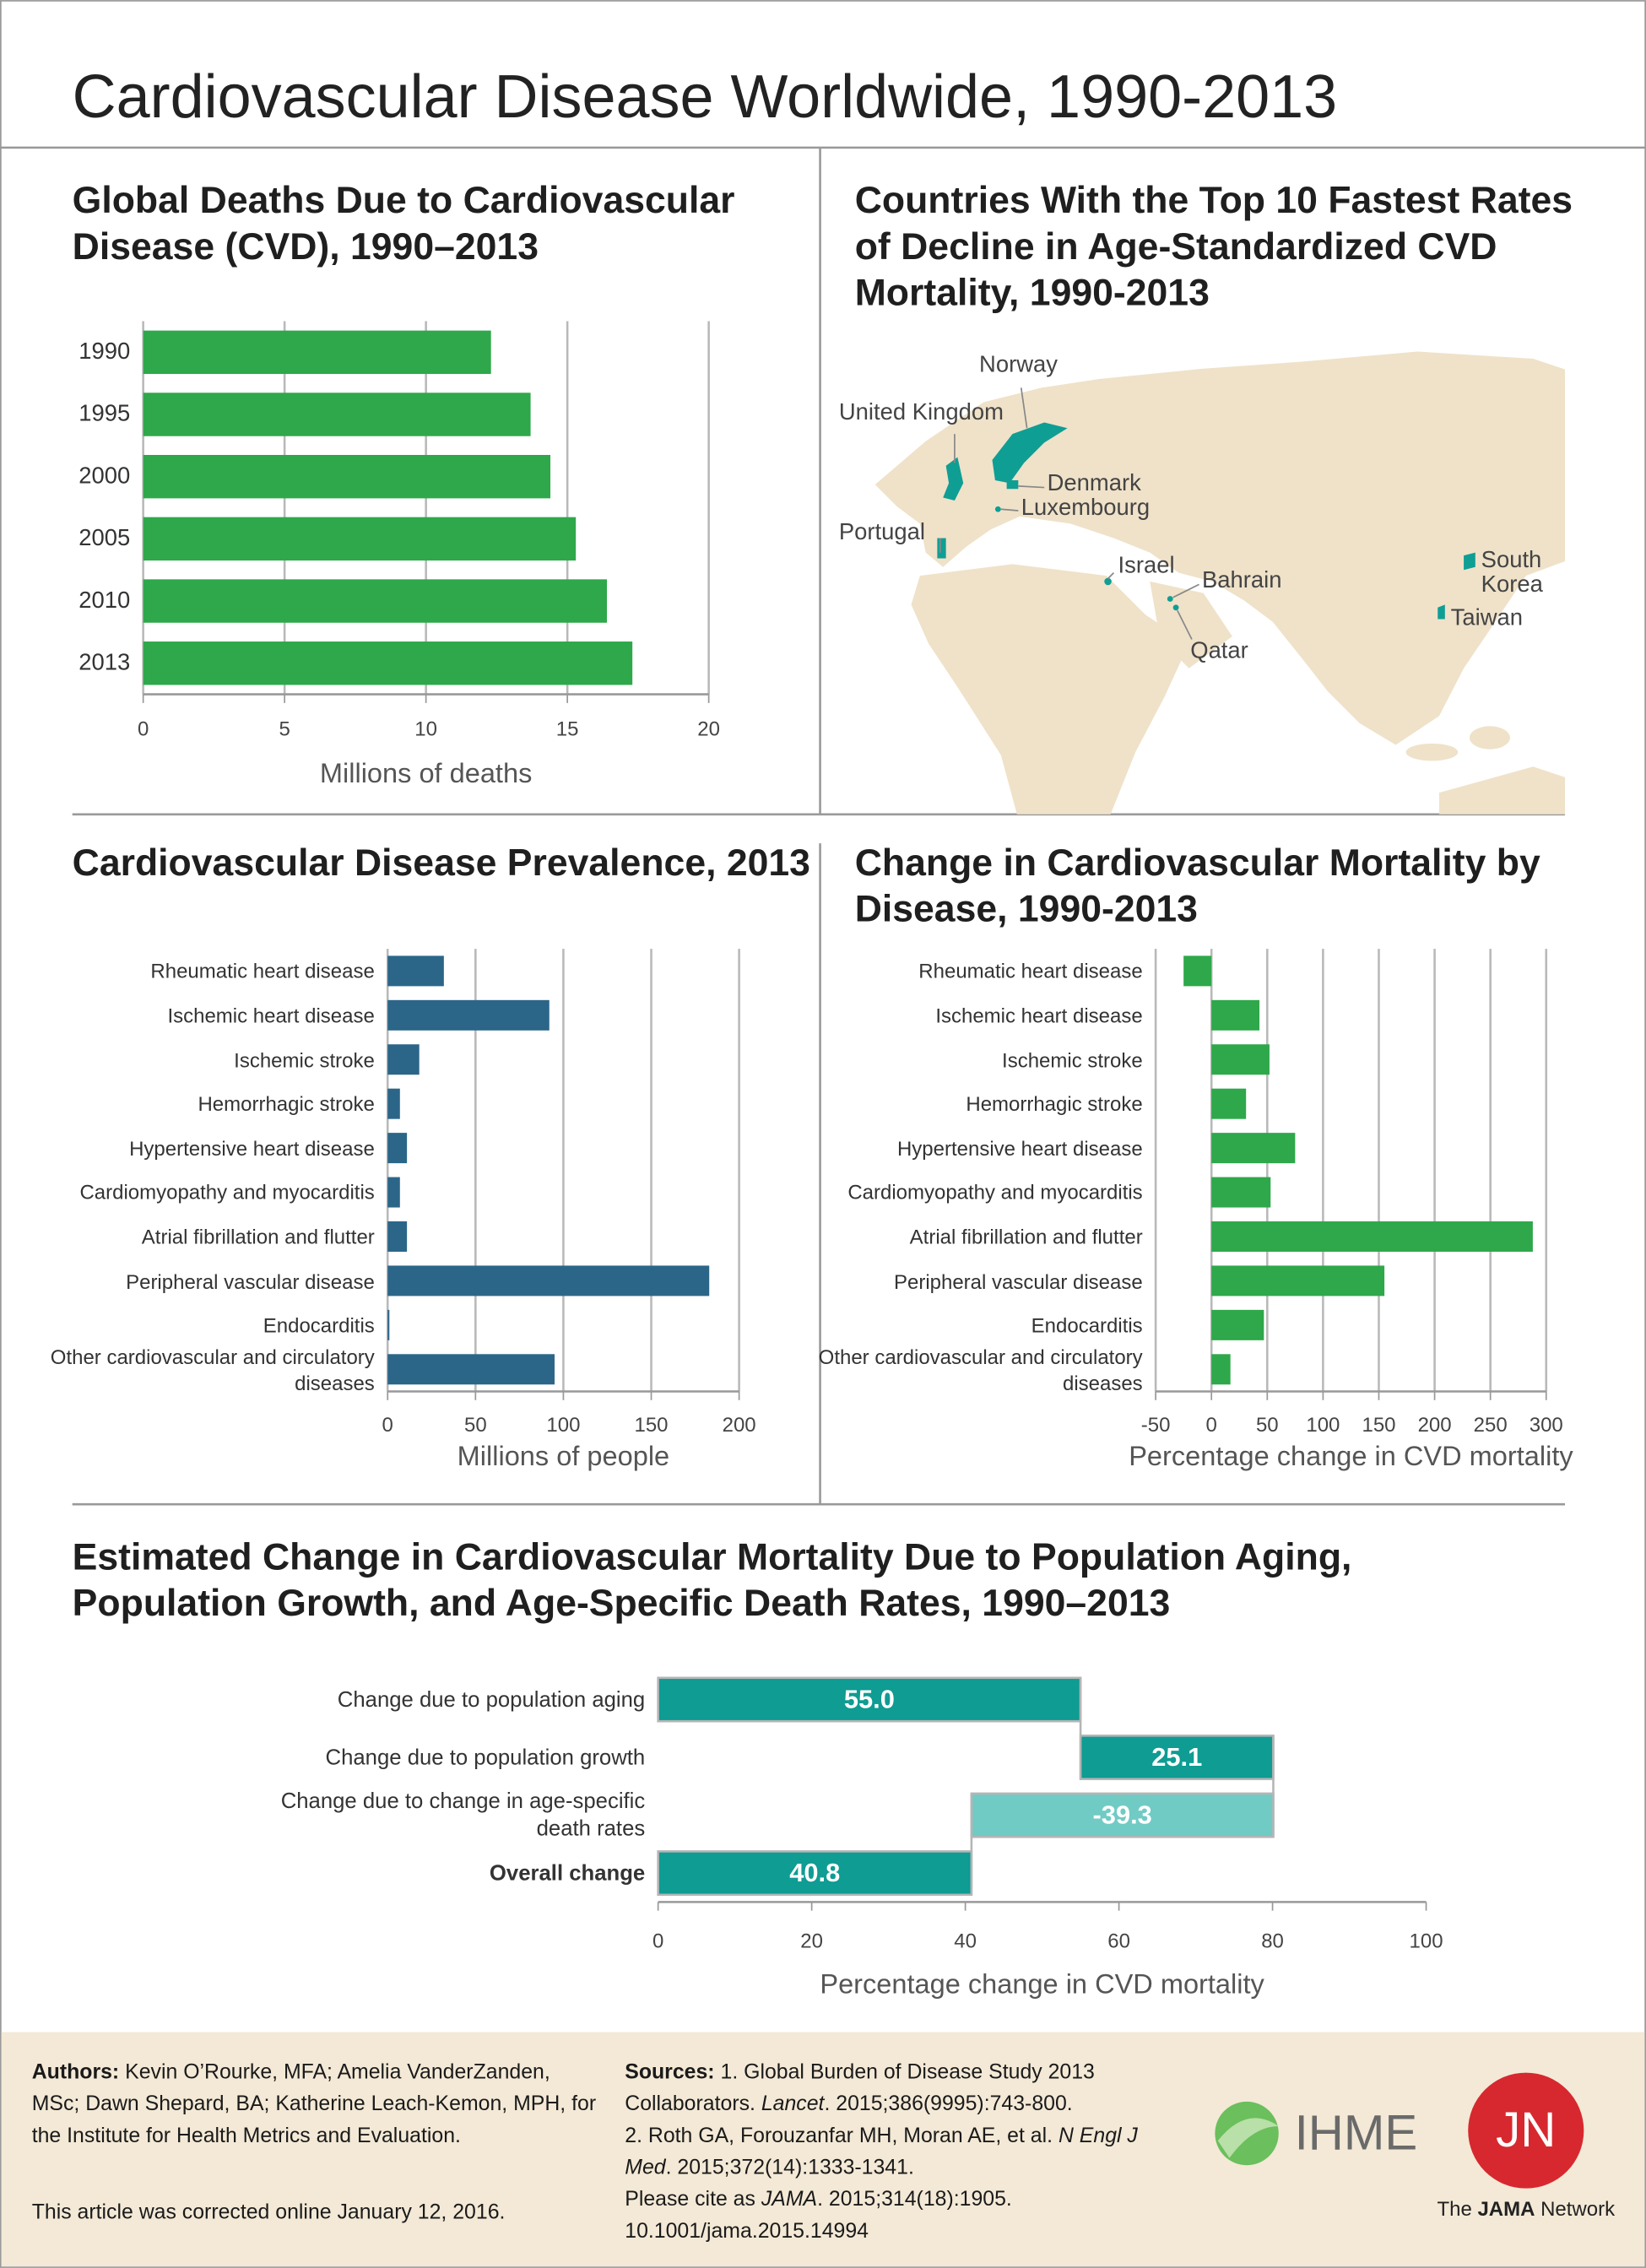 The image size is (1646, 2268). I want to click on x-tick-label: 5, so click(284, 729).